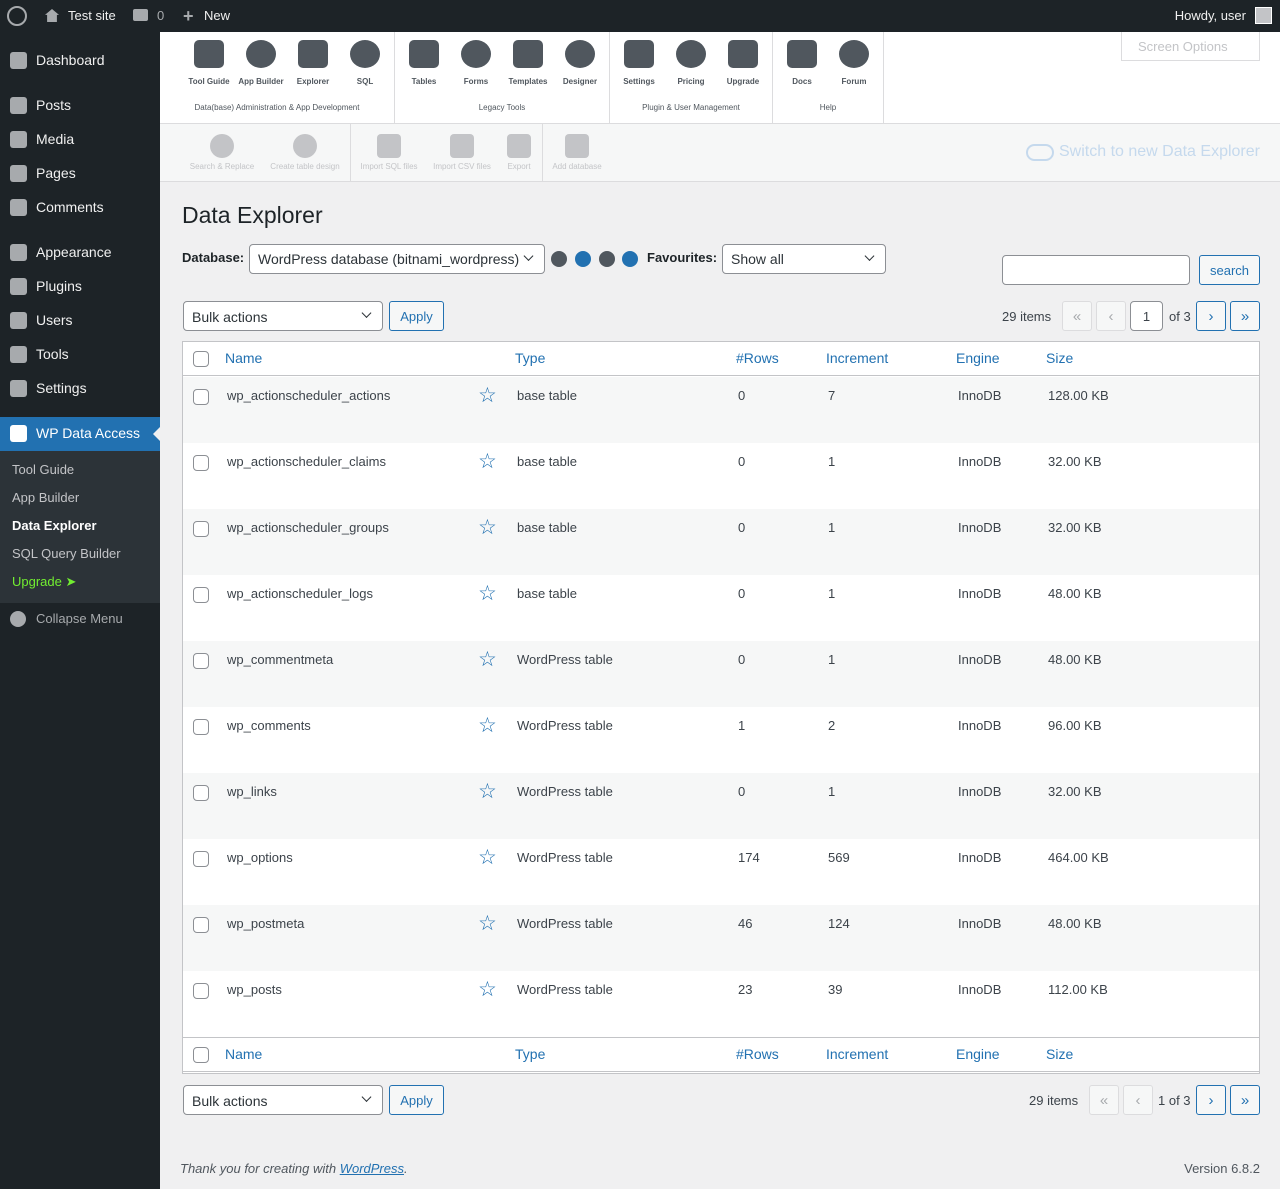  I want to click on tool-label: Pricing, so click(691, 81).